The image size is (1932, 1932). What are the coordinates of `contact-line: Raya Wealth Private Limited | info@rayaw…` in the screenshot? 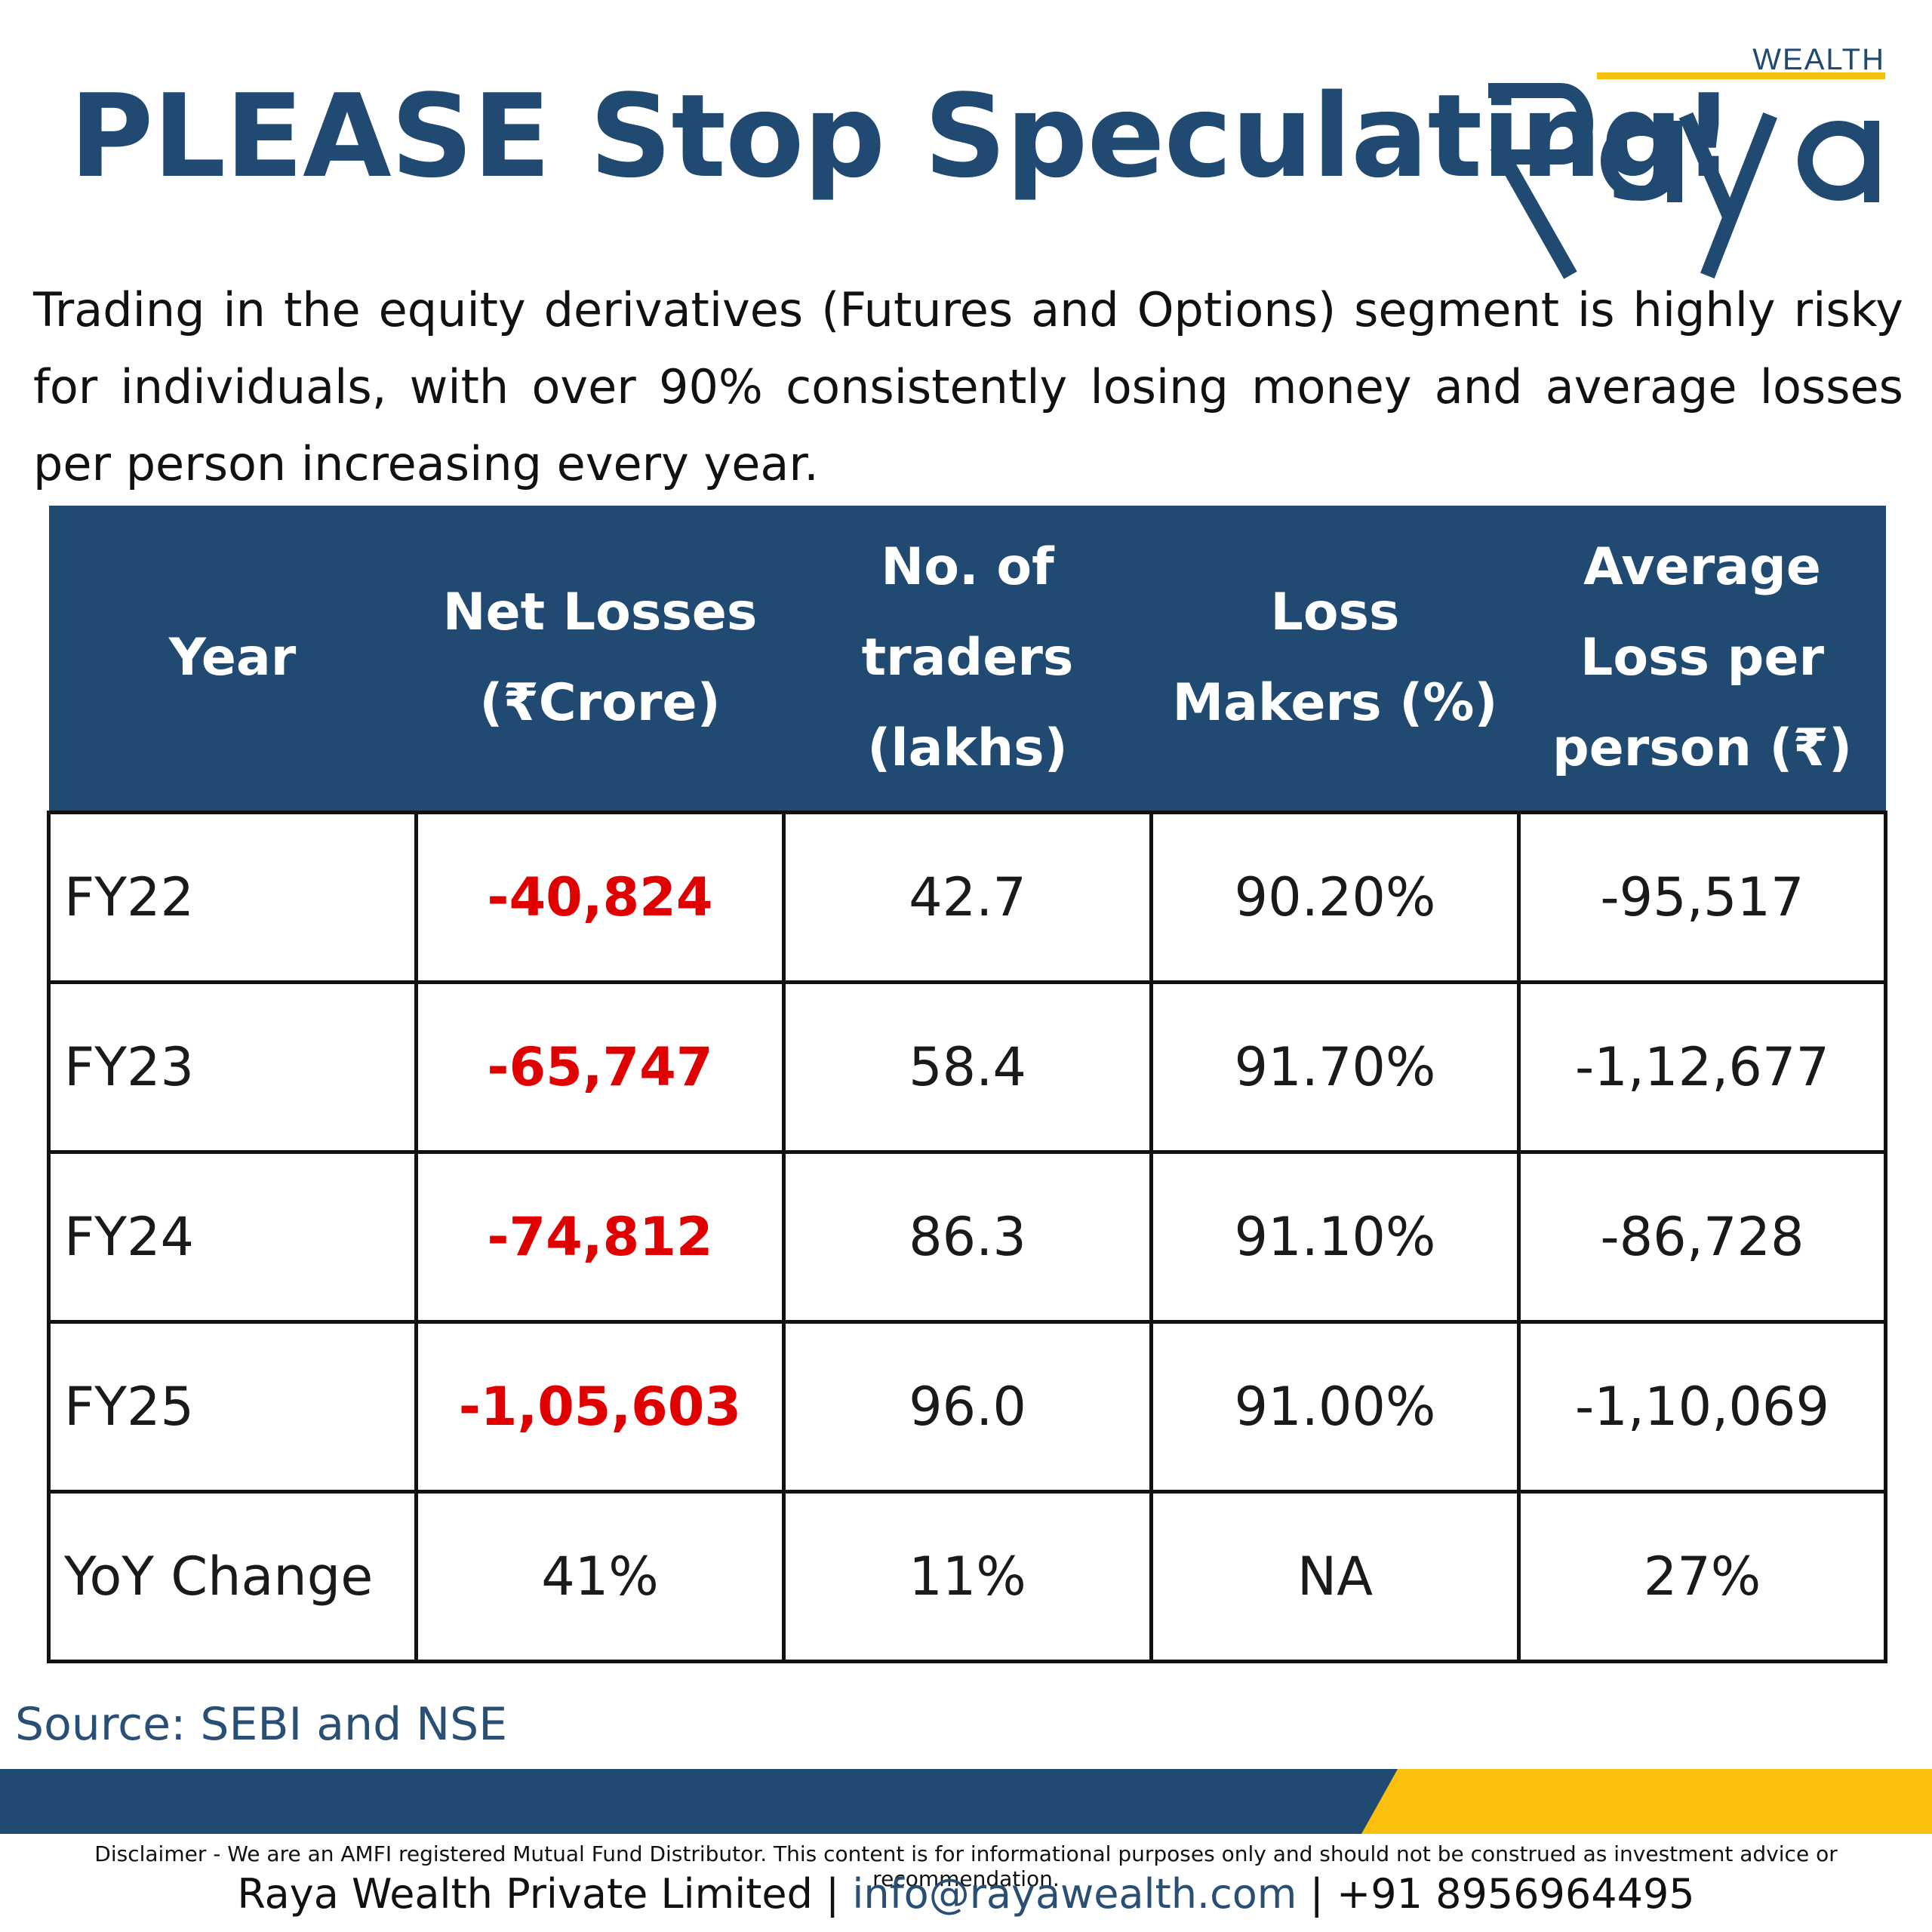 It's located at (966, 1894).